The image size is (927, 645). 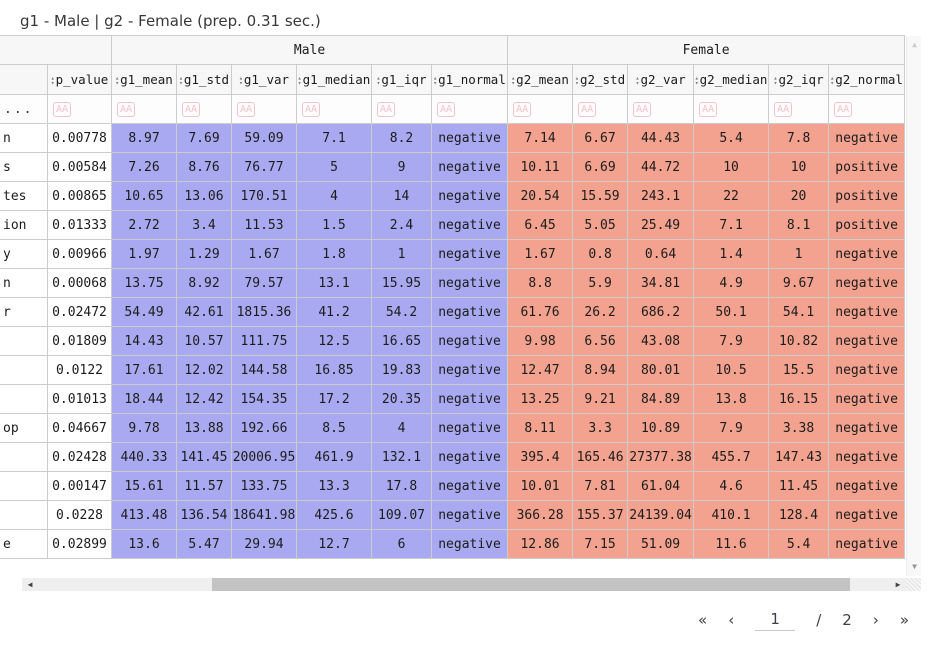 I want to click on cell-g1_median: 41.2, so click(x=334, y=312).